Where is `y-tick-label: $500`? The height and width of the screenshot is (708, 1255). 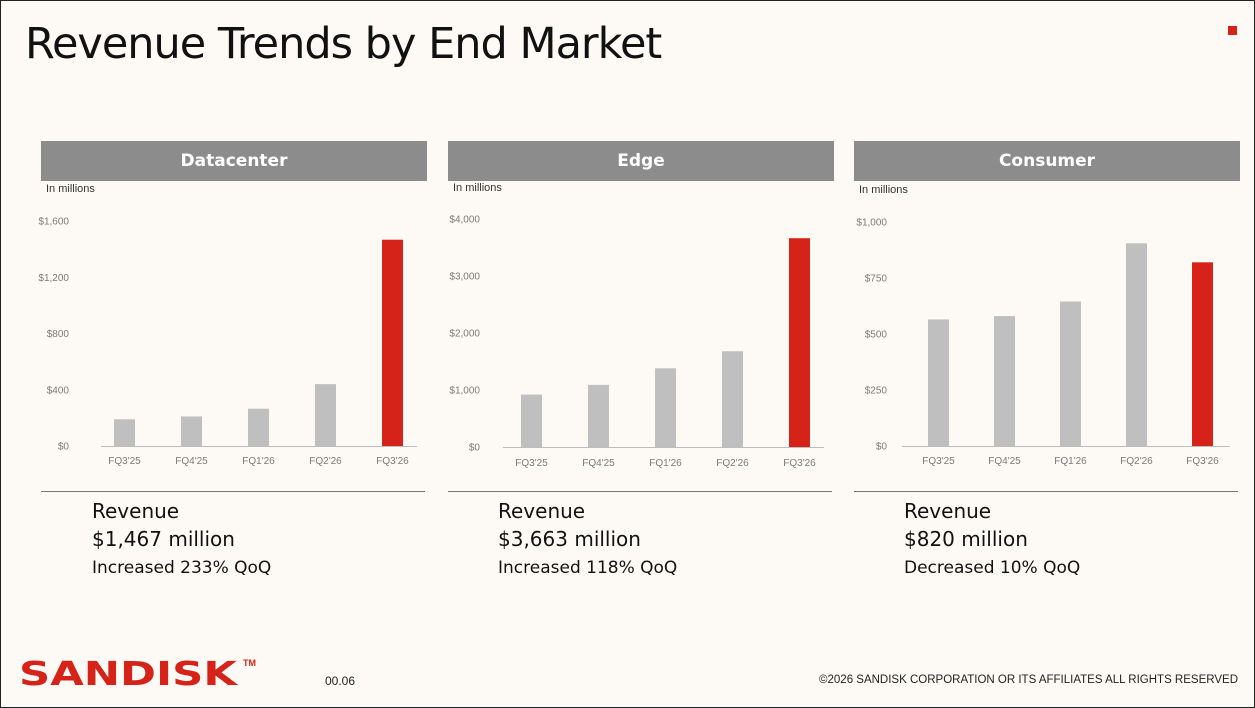 y-tick-label: $500 is located at coordinates (876, 335).